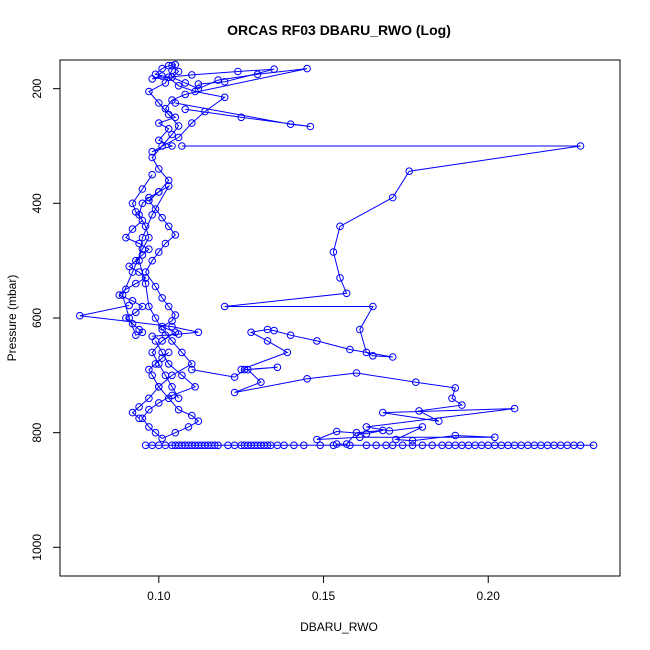  I want to click on x-tick-label: 0.10, so click(159, 596).